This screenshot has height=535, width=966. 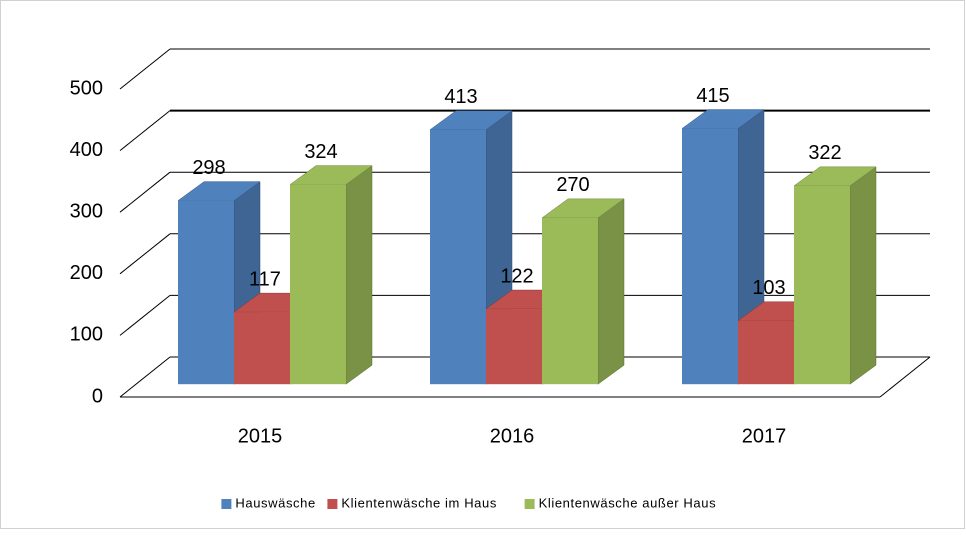 I want to click on value-label: 322, so click(x=824, y=153).